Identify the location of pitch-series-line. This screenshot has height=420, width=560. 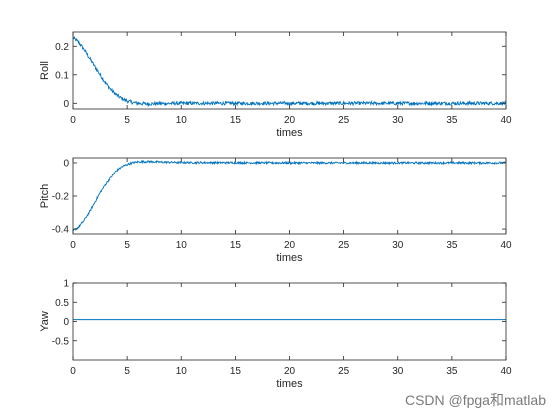
(289, 195).